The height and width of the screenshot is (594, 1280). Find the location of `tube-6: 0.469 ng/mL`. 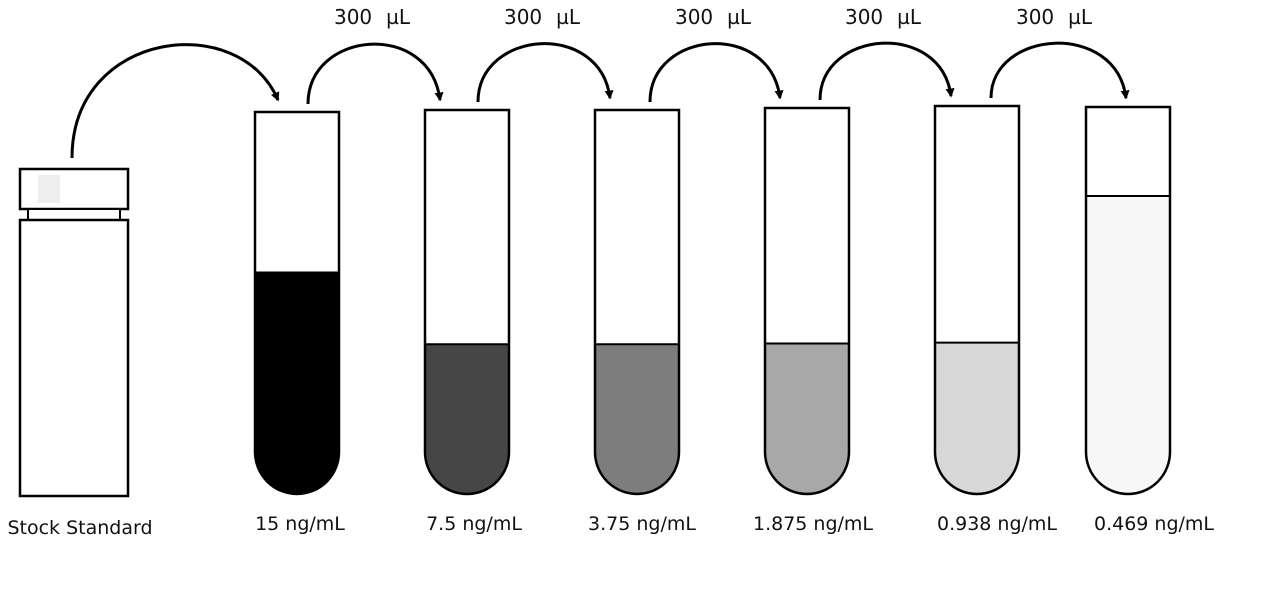

tube-6: 0.469 ng/mL is located at coordinates (1149, 320).